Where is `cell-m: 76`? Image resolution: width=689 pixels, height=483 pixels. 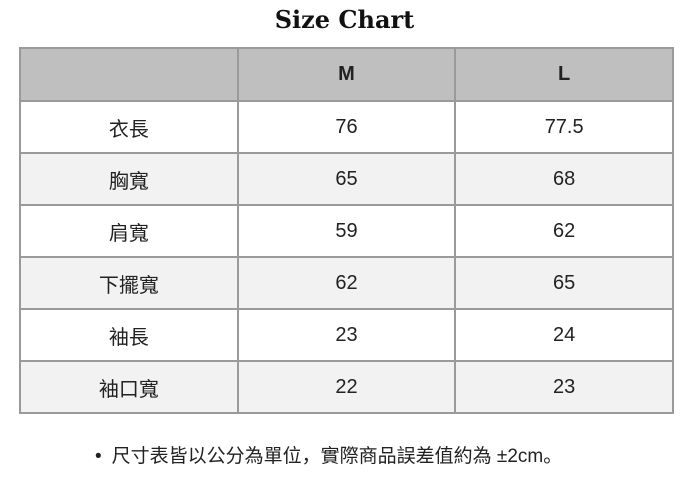 cell-m: 76 is located at coordinates (346, 127).